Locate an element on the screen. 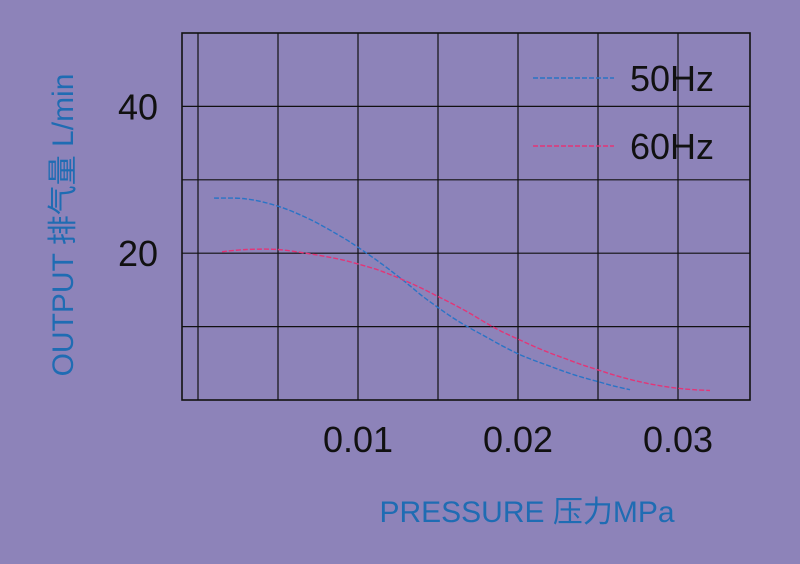 Image resolution: width=800 pixels, height=564 pixels. legend-label-50hz: 50Hz is located at coordinates (672, 78).